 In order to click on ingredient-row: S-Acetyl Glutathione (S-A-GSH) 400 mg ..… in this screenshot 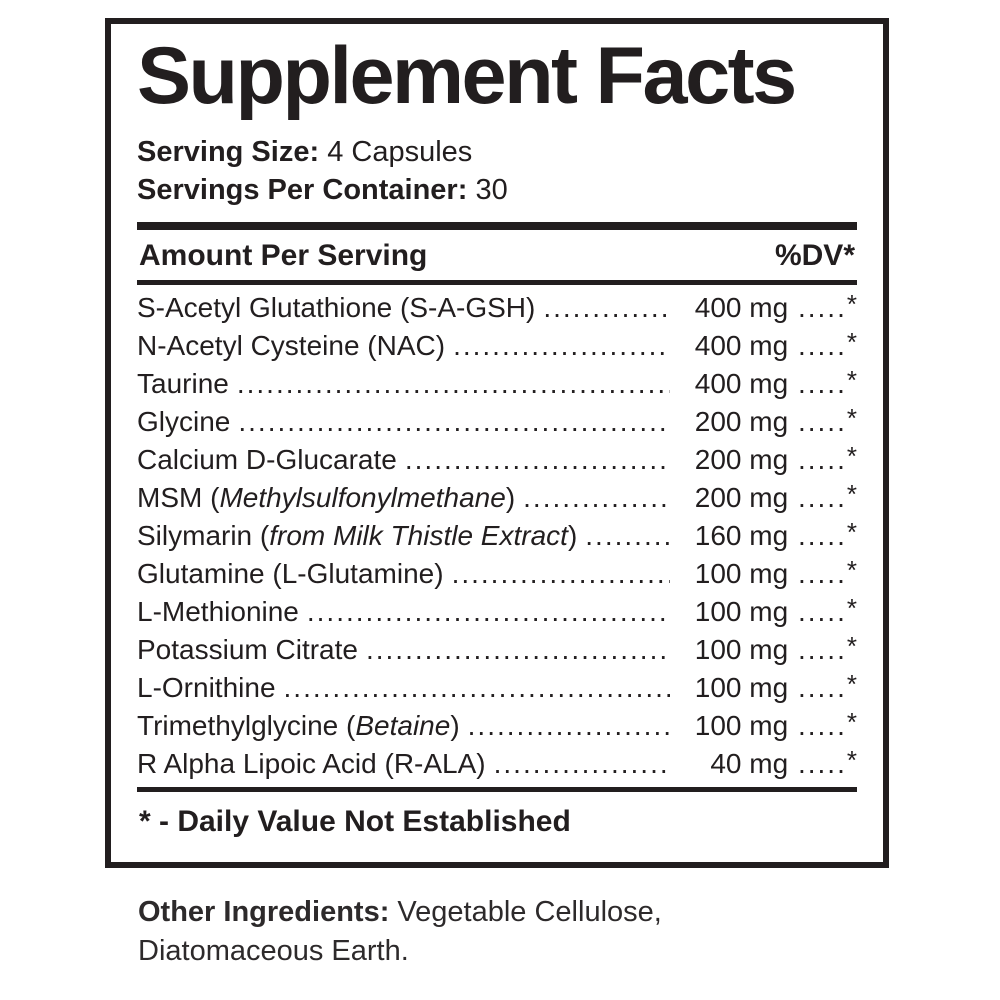, I will do `click(497, 308)`.